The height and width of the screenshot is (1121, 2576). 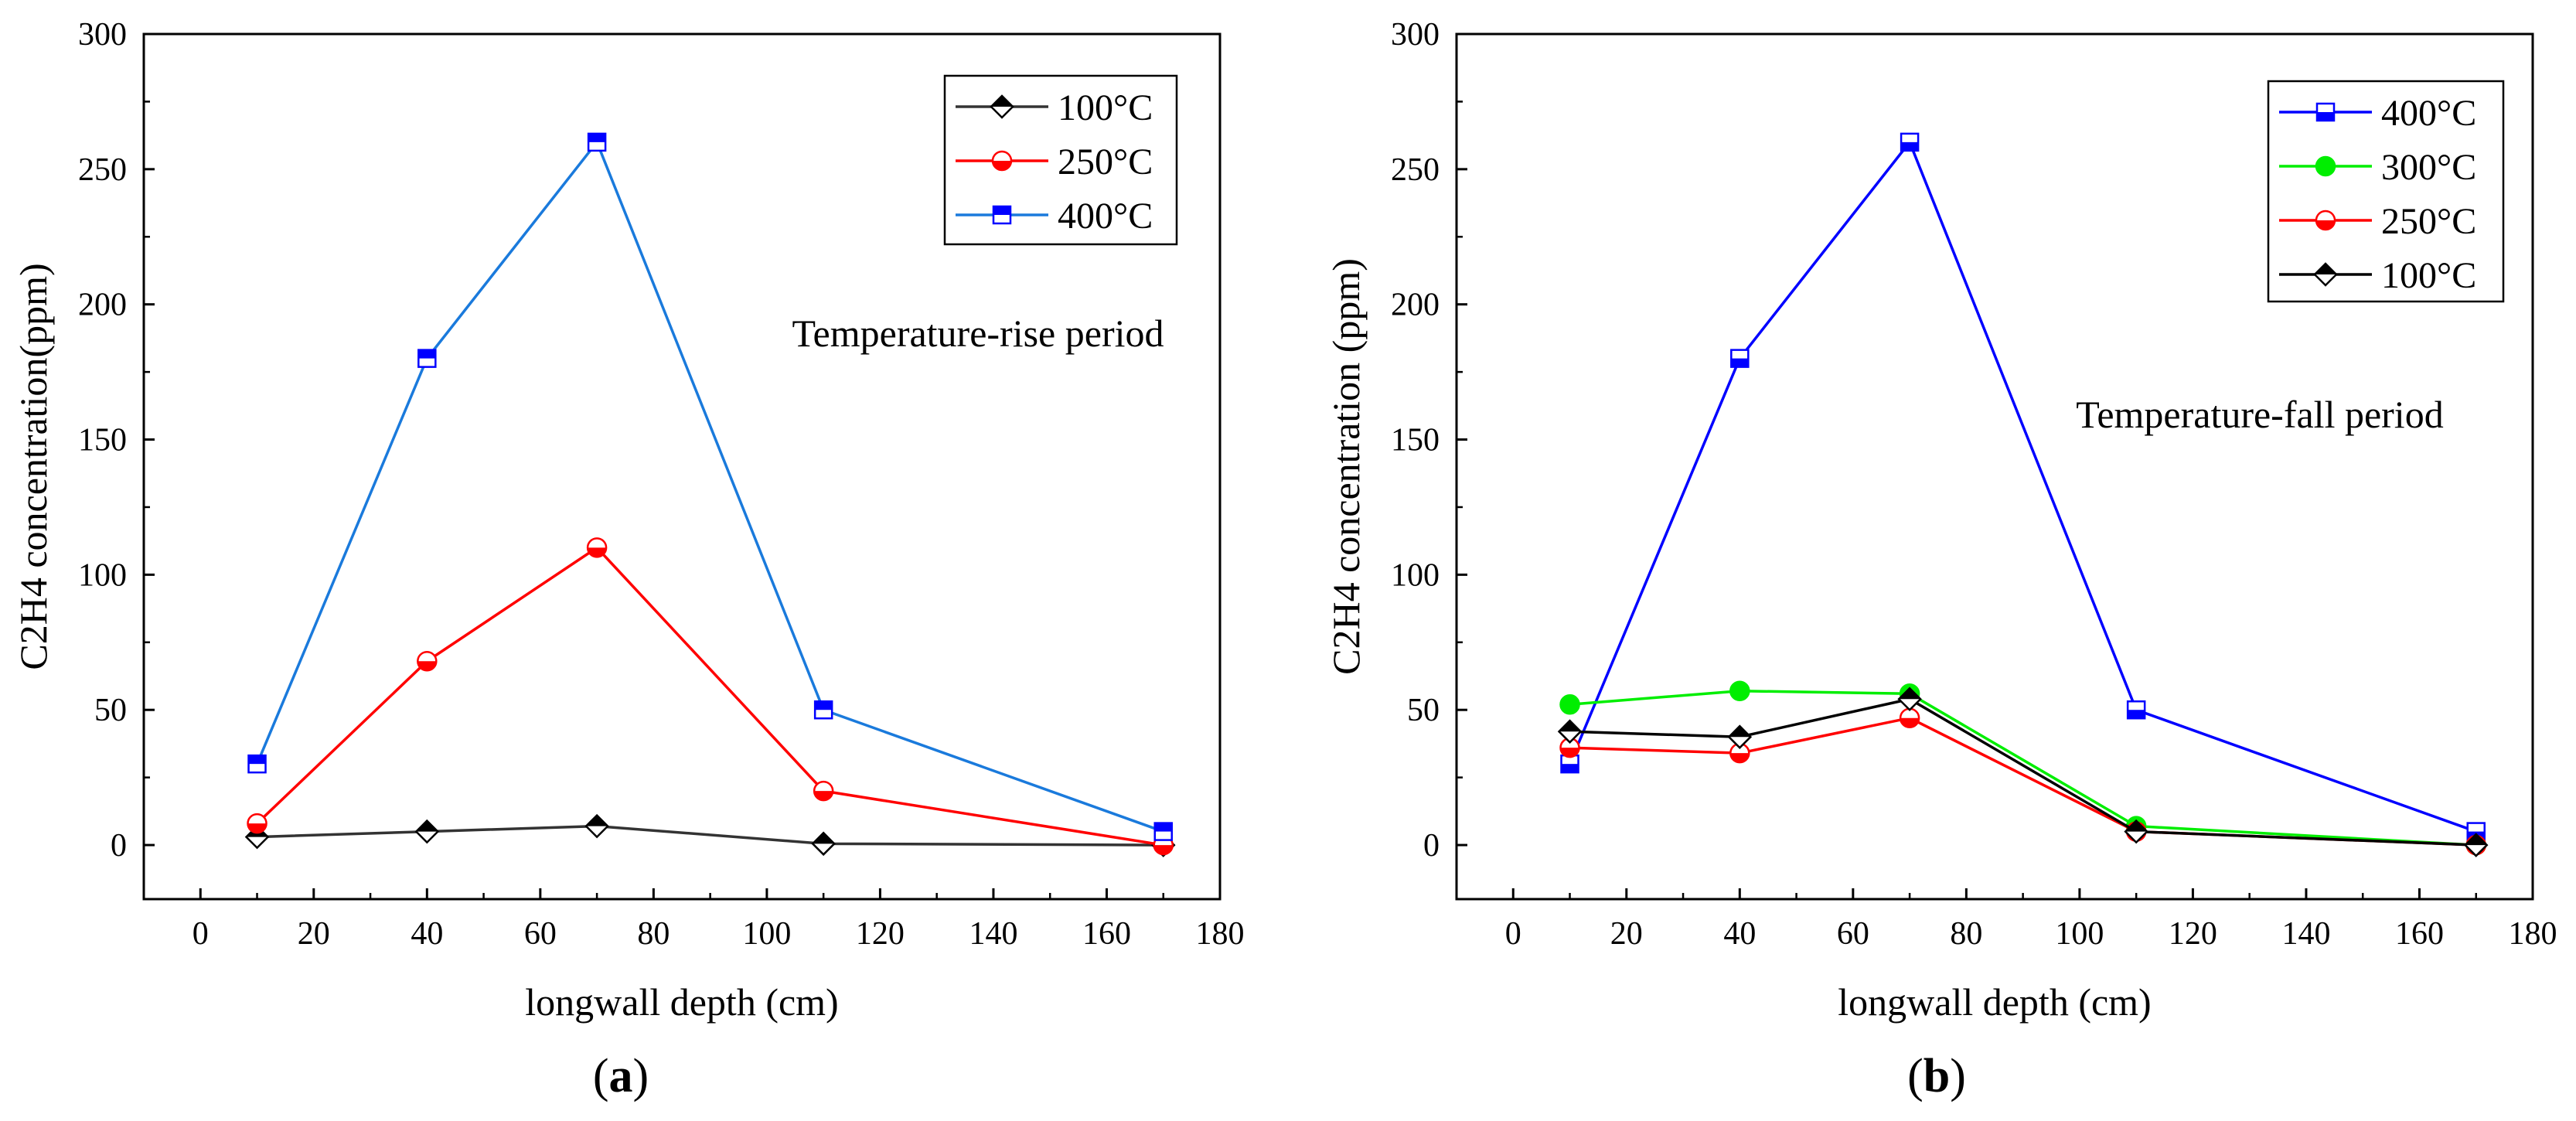 I want to click on data-point-b-3-1-fill, so click(x=1740, y=732).